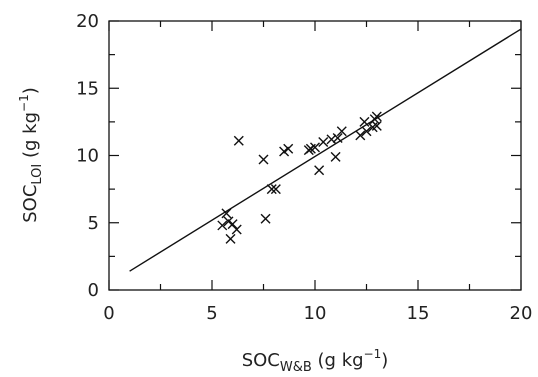  I want to click on y-axis-label-base: SOC, so click(30, 204).